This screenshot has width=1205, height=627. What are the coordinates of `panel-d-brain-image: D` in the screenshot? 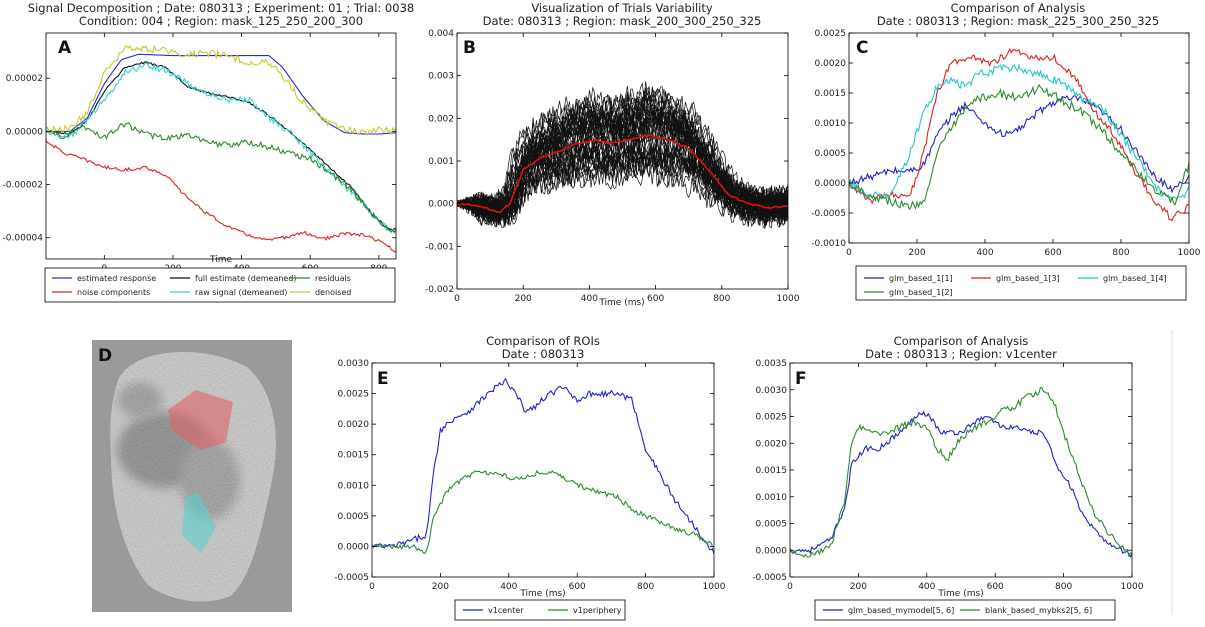 It's located at (192, 476).